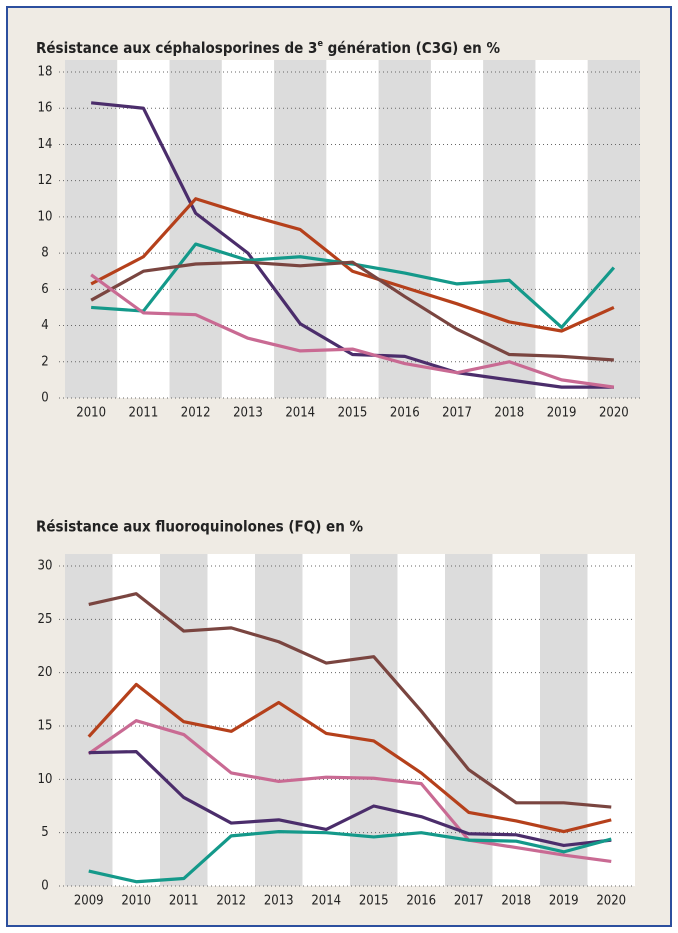  I want to click on x-tick-label: 2009, so click(89, 901).